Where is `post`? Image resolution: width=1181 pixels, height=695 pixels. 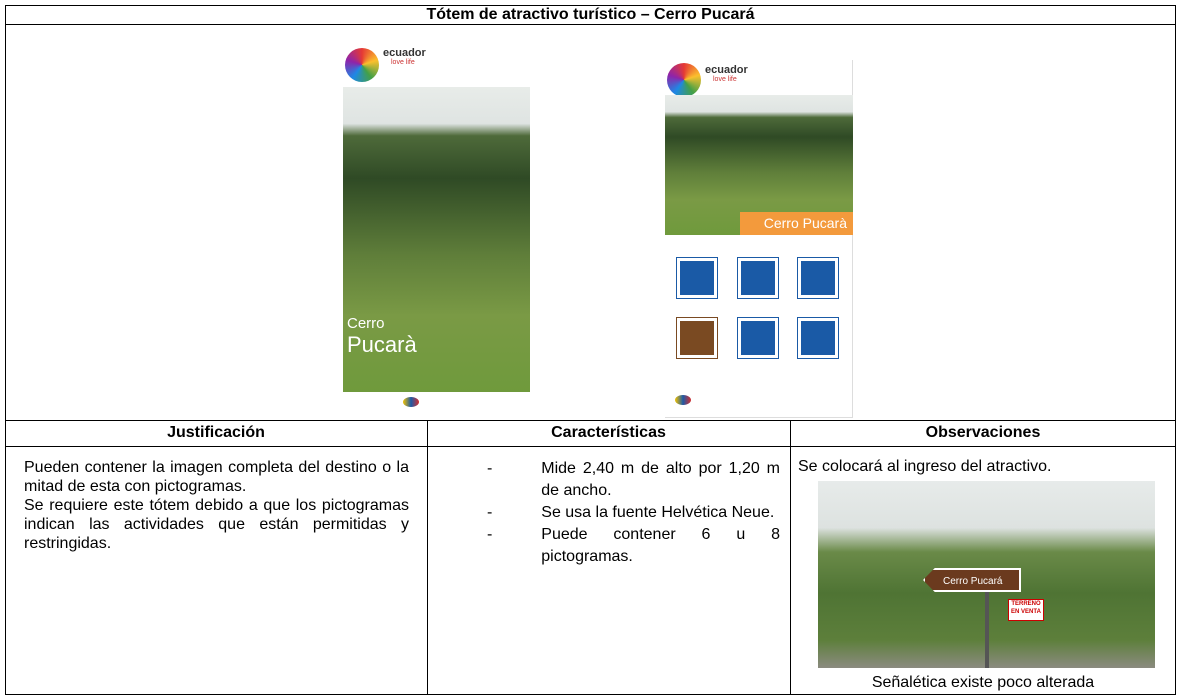
post is located at coordinates (987, 630).